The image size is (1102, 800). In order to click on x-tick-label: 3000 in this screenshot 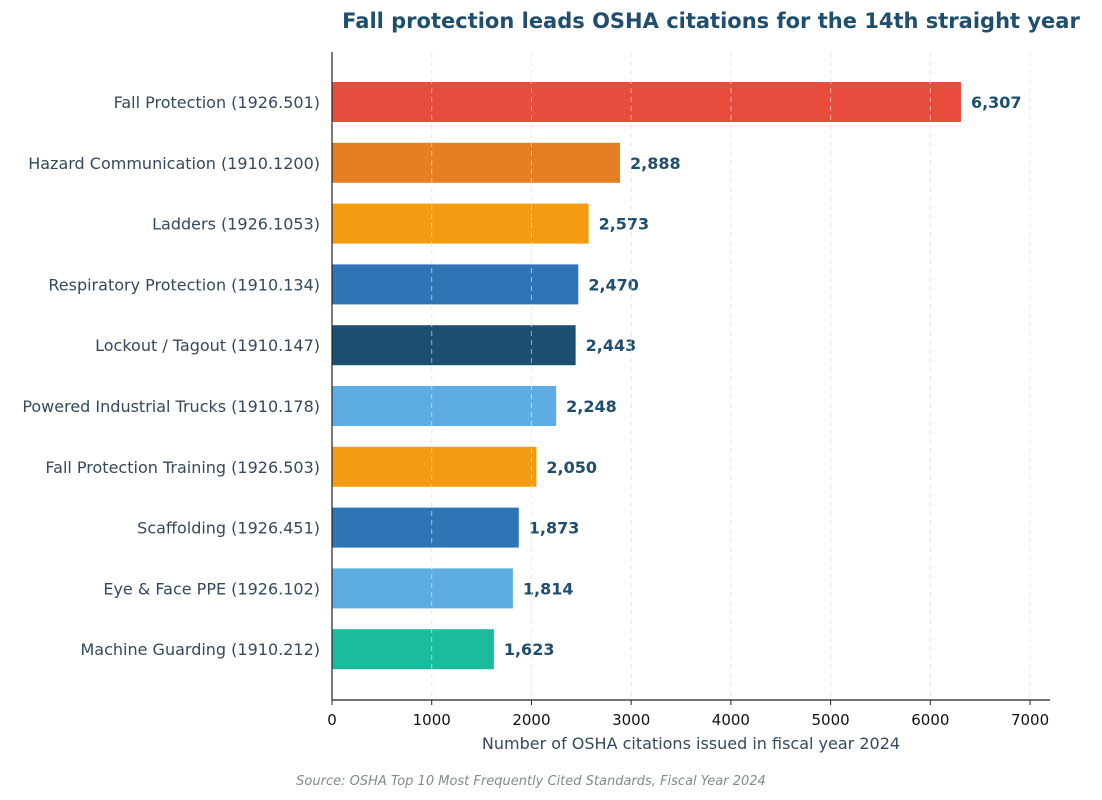, I will do `click(631, 720)`.